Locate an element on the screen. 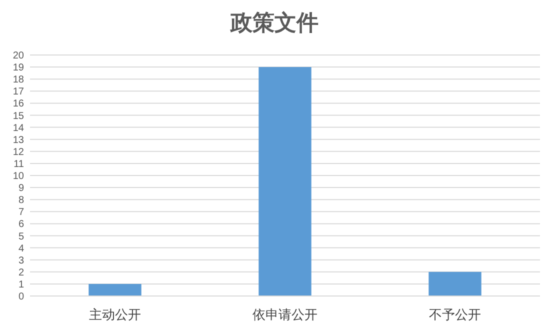 The width and height of the screenshot is (549, 336). y-tick-label: 8 is located at coordinates (21, 200).